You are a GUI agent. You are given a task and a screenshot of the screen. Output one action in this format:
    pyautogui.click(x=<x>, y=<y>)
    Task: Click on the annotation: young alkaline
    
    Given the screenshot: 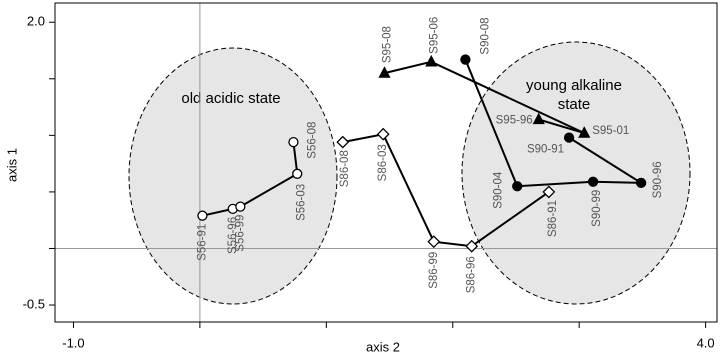 What is the action you would take?
    pyautogui.click(x=574, y=85)
    